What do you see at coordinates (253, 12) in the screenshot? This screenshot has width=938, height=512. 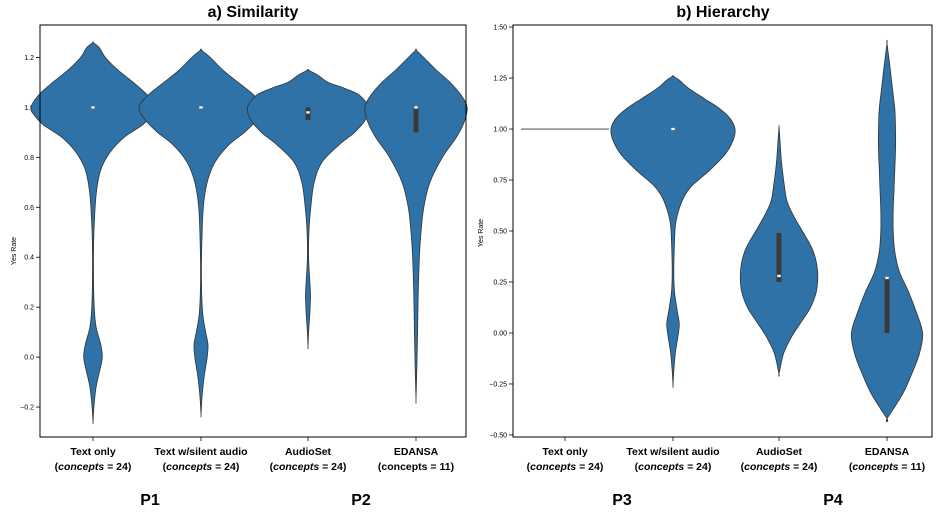 I see `panel-title: a) Similarity` at bounding box center [253, 12].